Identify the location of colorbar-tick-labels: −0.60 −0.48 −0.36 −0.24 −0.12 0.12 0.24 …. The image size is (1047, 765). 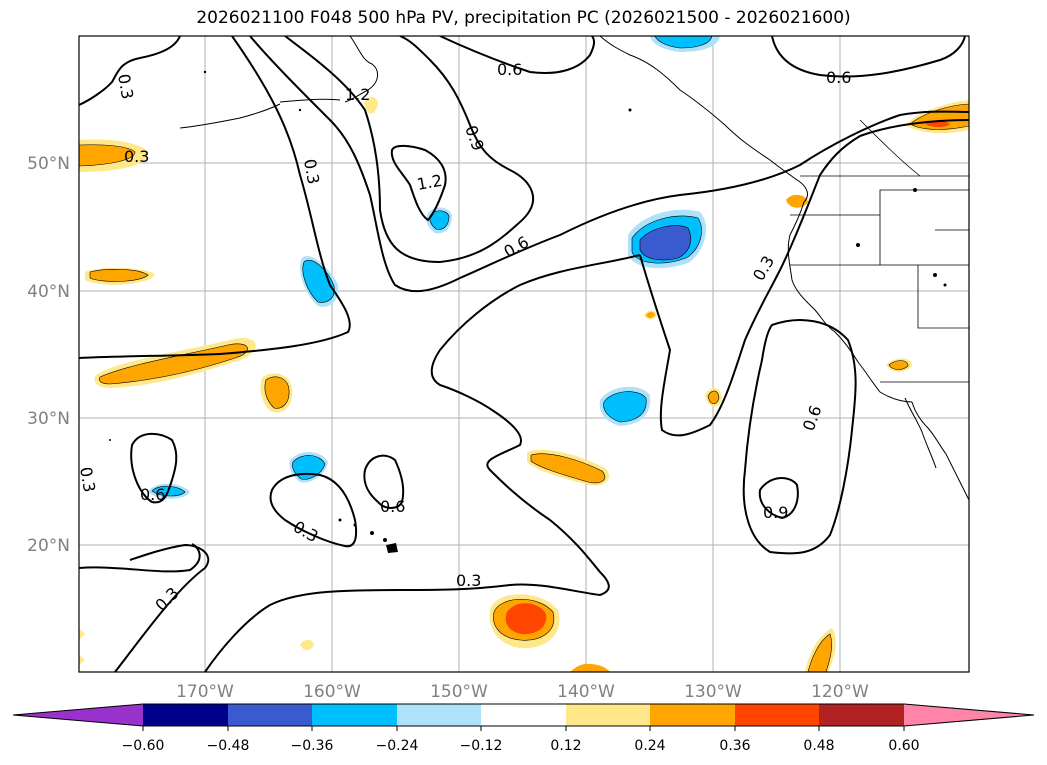
(521, 746).